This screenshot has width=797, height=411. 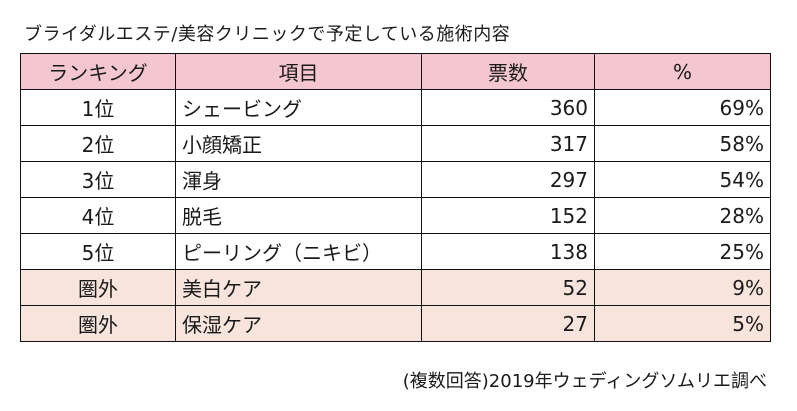 What do you see at coordinates (98, 215) in the screenshot?
I see `rank-cell: 4位` at bounding box center [98, 215].